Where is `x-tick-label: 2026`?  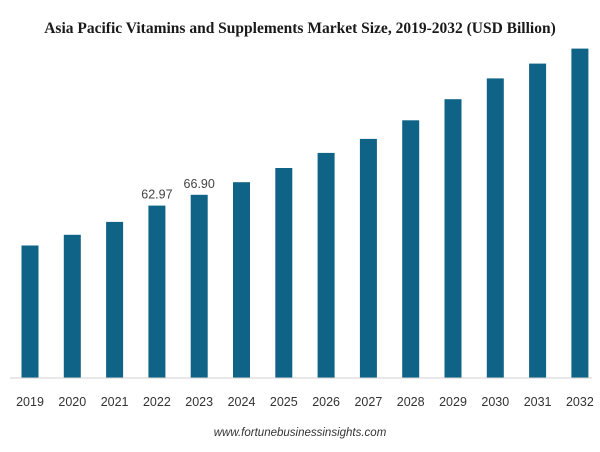 x-tick-label: 2026 is located at coordinates (326, 402).